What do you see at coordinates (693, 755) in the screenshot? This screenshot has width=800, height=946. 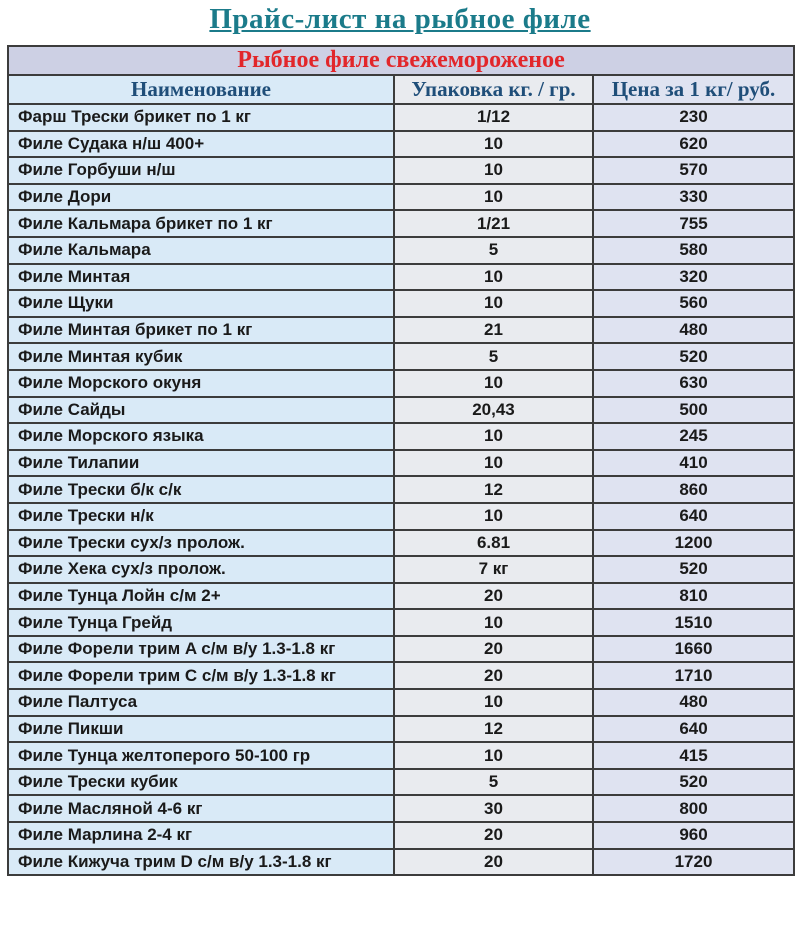 I see `cell-price: 415` at bounding box center [693, 755].